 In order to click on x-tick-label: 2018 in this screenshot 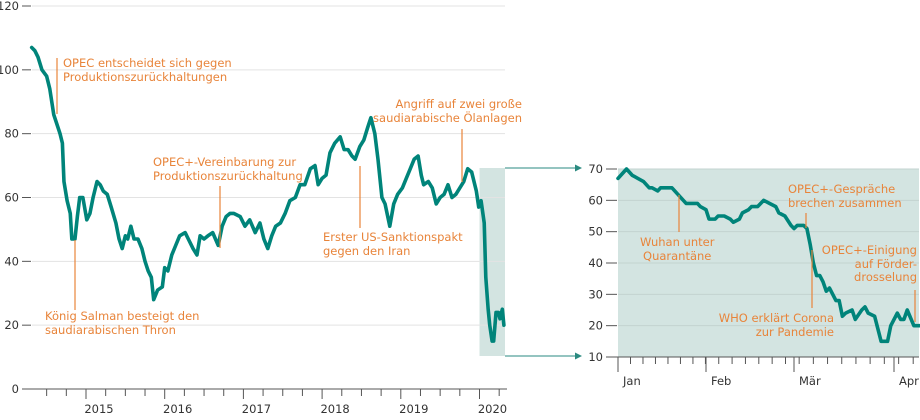, I will do `click(334, 409)`.